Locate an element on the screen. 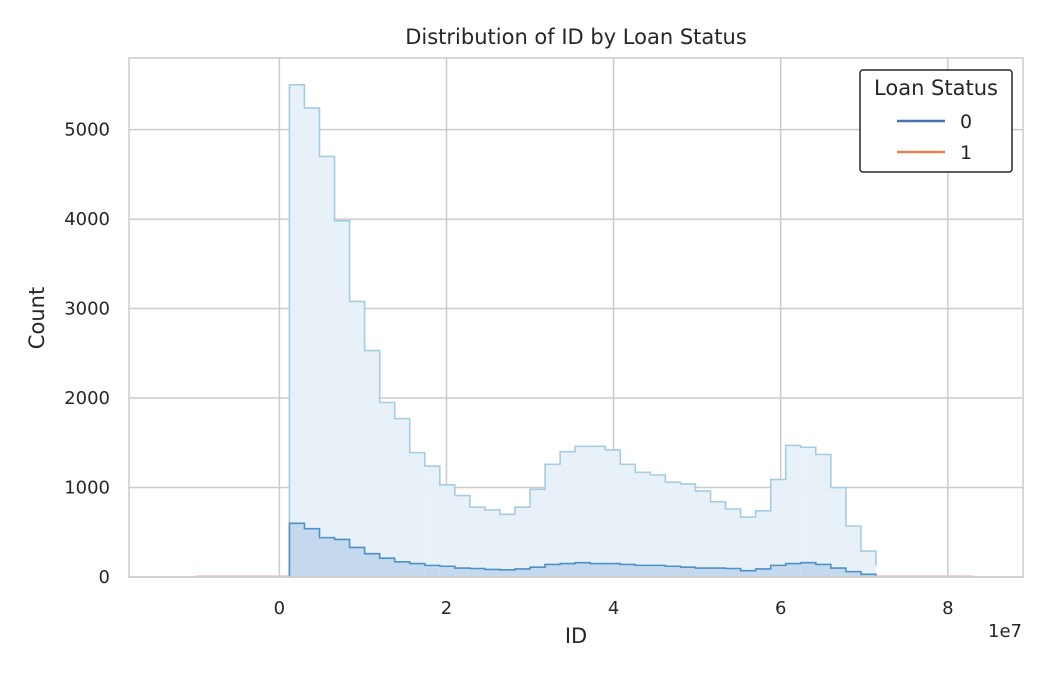 The image size is (1050, 675). x-tick-label-0: 0 is located at coordinates (279, 608).